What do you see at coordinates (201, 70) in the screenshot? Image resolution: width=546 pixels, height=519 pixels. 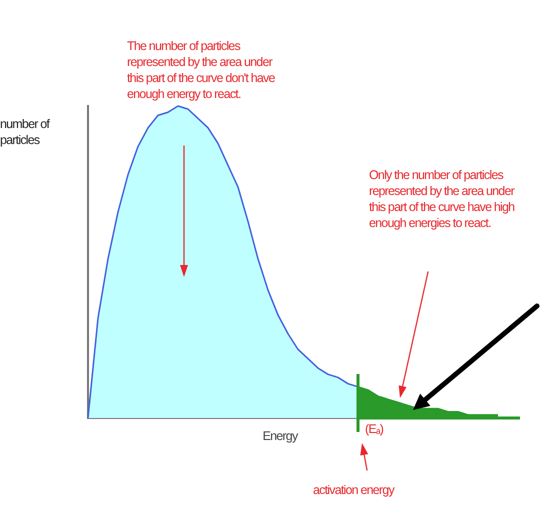 I see `text: The number of particles represented by the area under this part of the curve don't have enough energy to react.` at bounding box center [201, 70].